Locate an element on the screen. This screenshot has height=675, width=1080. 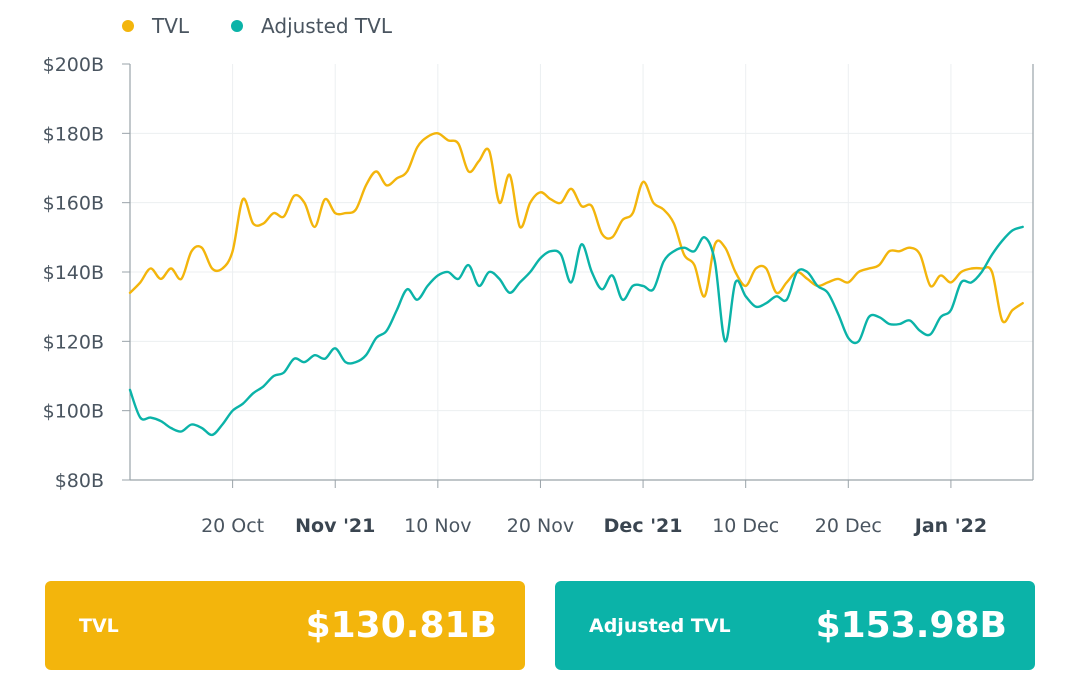
legend-dot-adjusted-tvl is located at coordinates (237, 26).